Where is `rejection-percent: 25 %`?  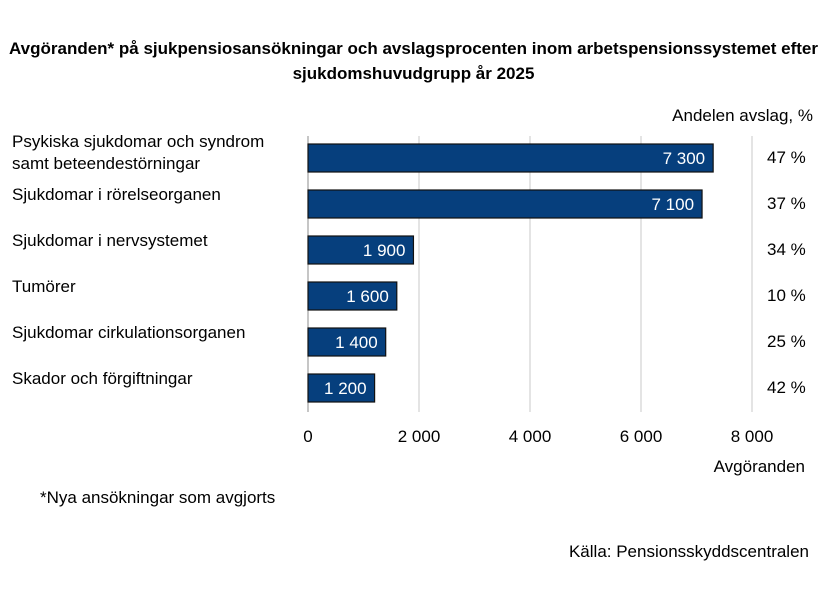
rejection-percent: 25 % is located at coordinates (786, 341).